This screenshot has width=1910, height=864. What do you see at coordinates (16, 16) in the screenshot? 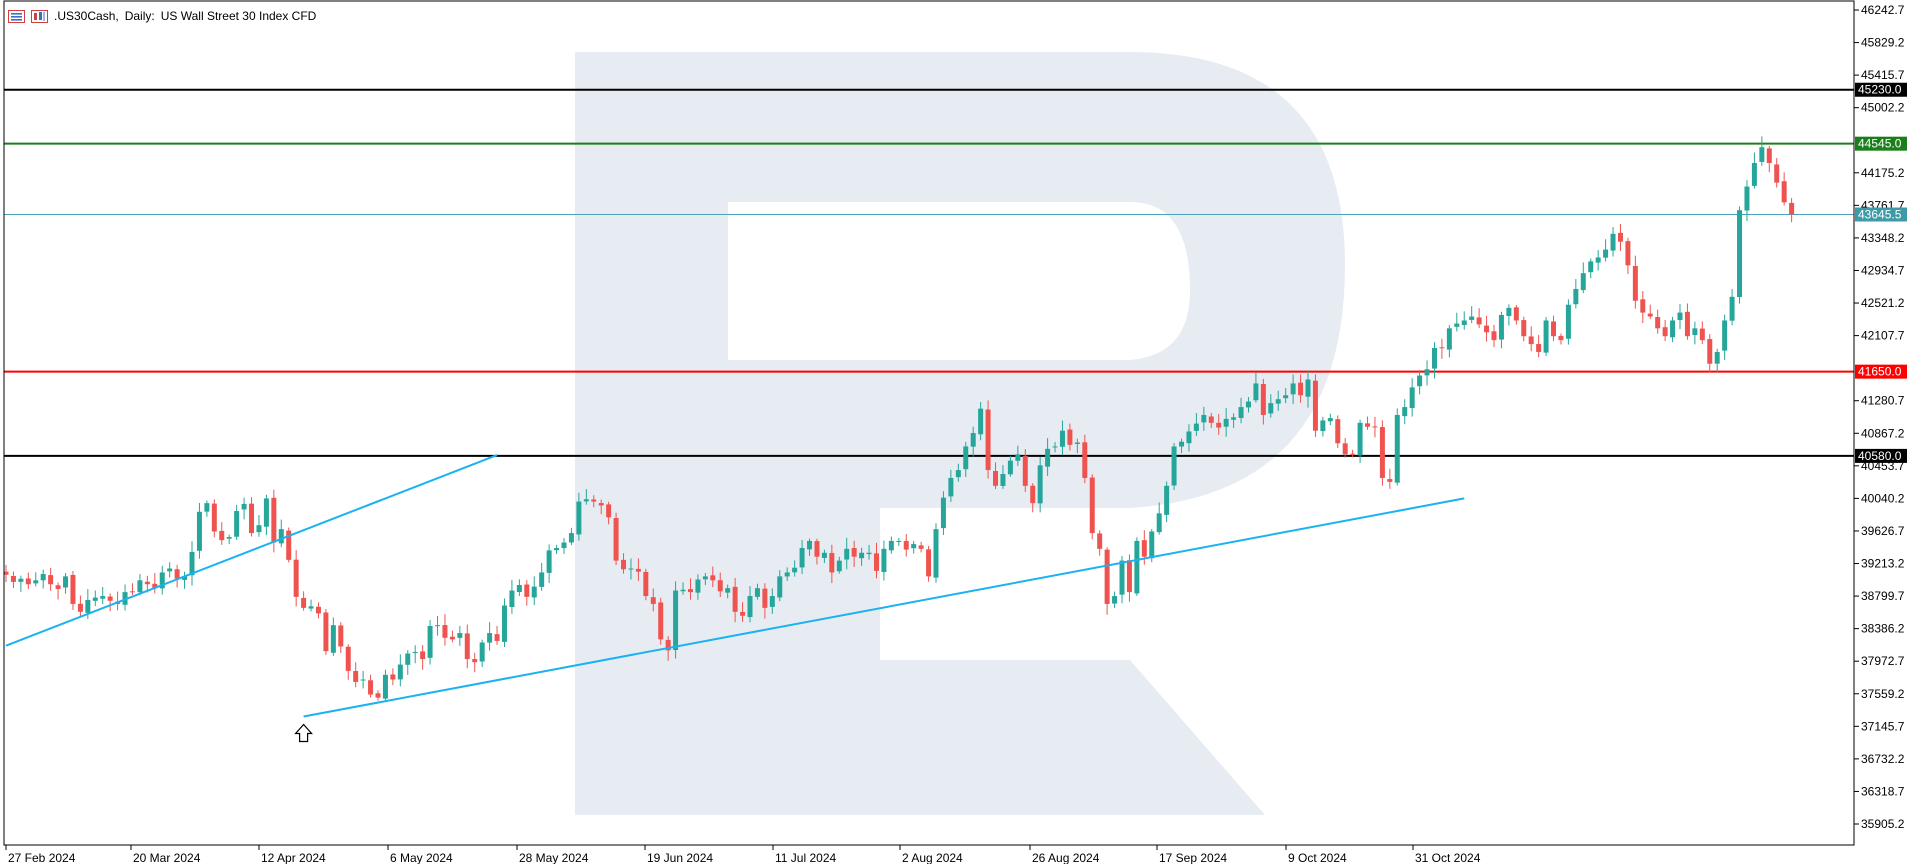
I see `chart-bars-icon` at bounding box center [16, 16].